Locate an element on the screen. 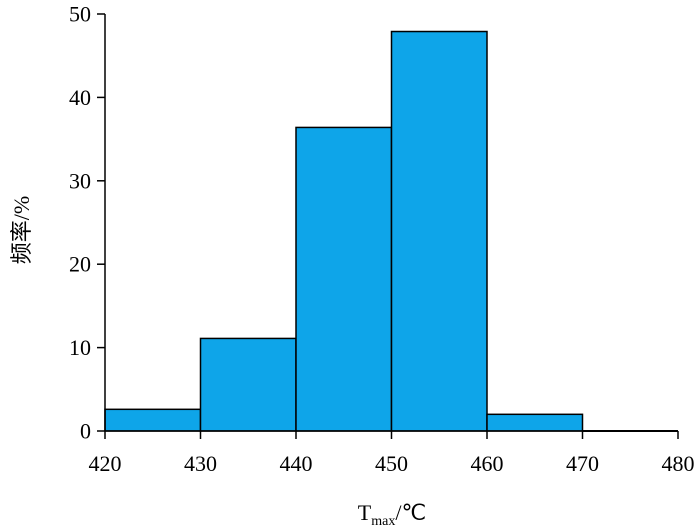  x-tick-label: 430 is located at coordinates (200, 463).